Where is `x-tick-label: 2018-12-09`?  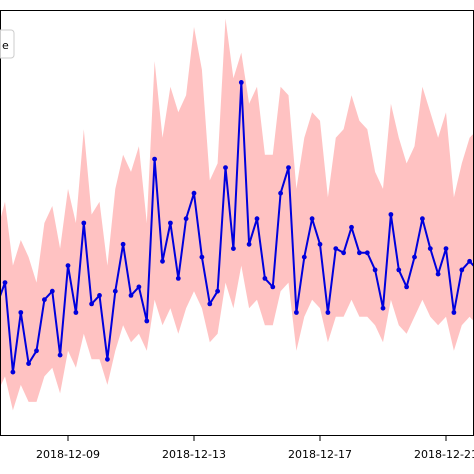
x-tick-label: 2018-12-09 is located at coordinates (68, 454).